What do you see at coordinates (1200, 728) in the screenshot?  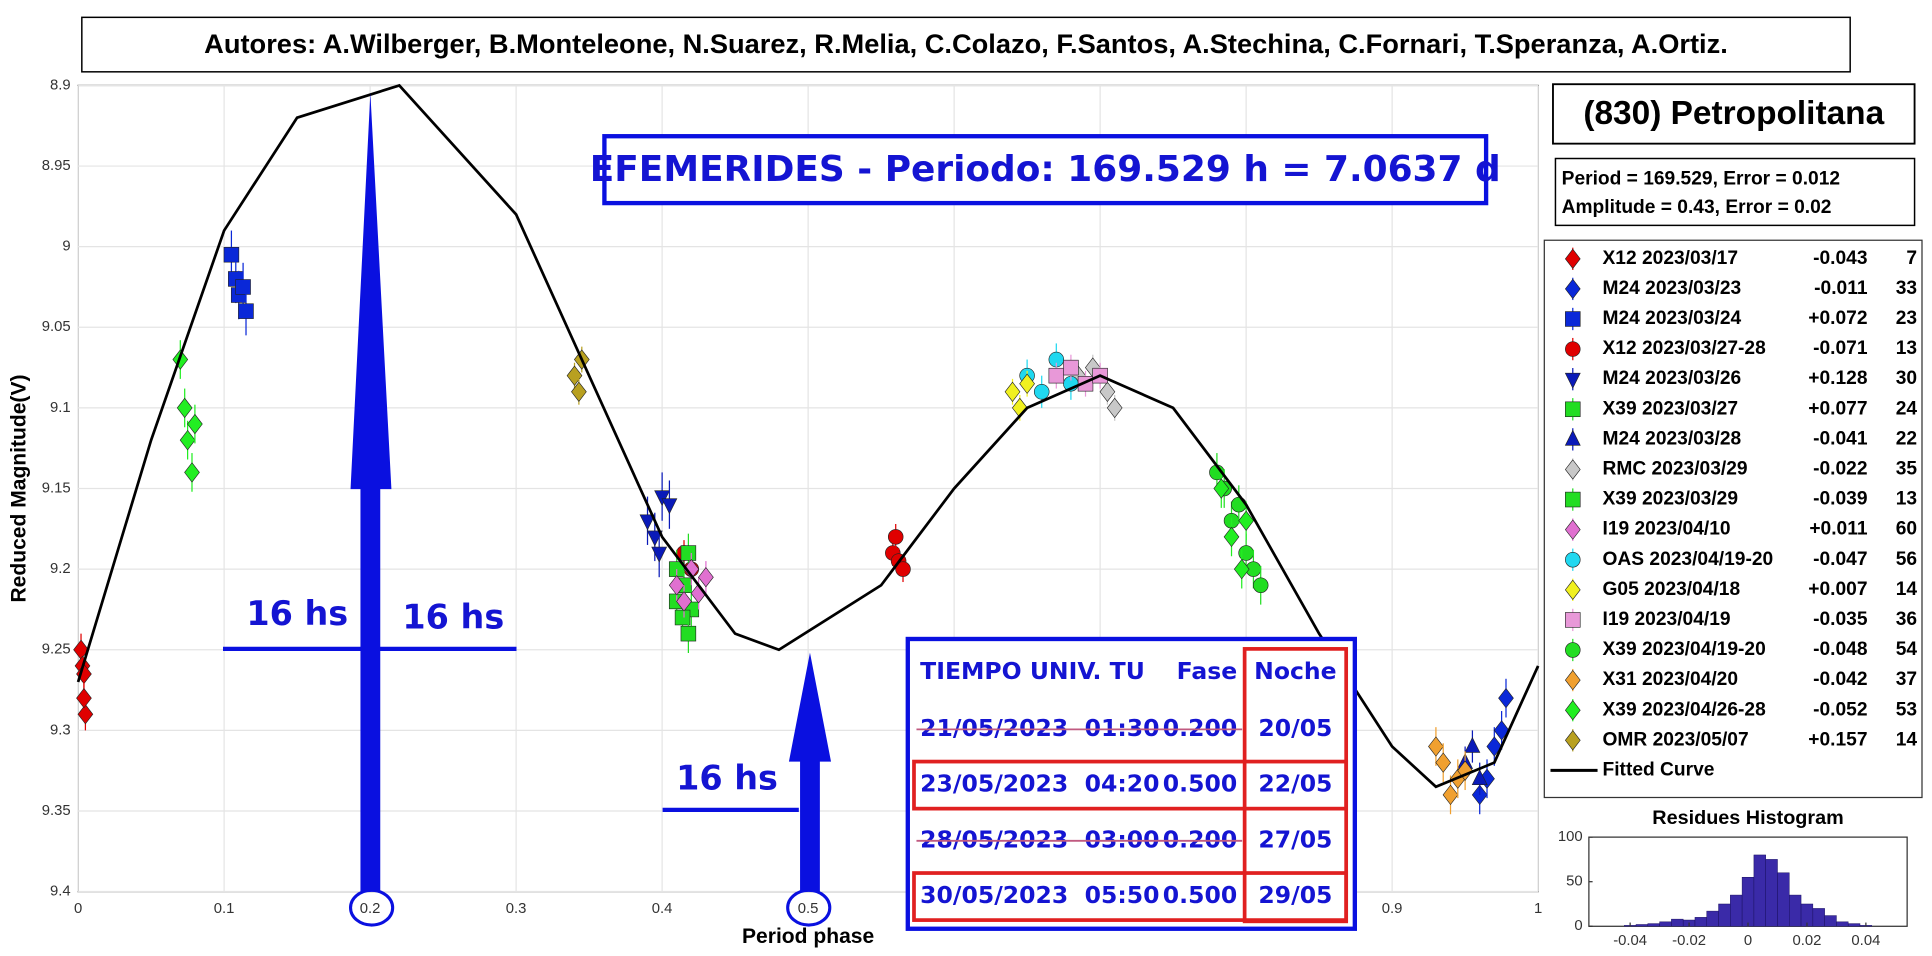 I see `row-phase: 0.200` at bounding box center [1200, 728].